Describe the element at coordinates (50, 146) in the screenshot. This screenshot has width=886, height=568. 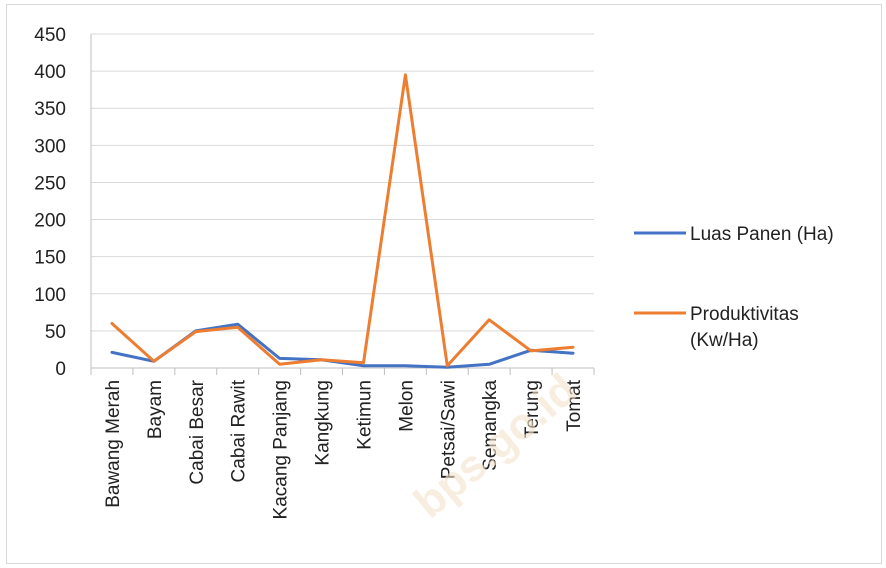
I see `y-tick-label: 300` at that location.